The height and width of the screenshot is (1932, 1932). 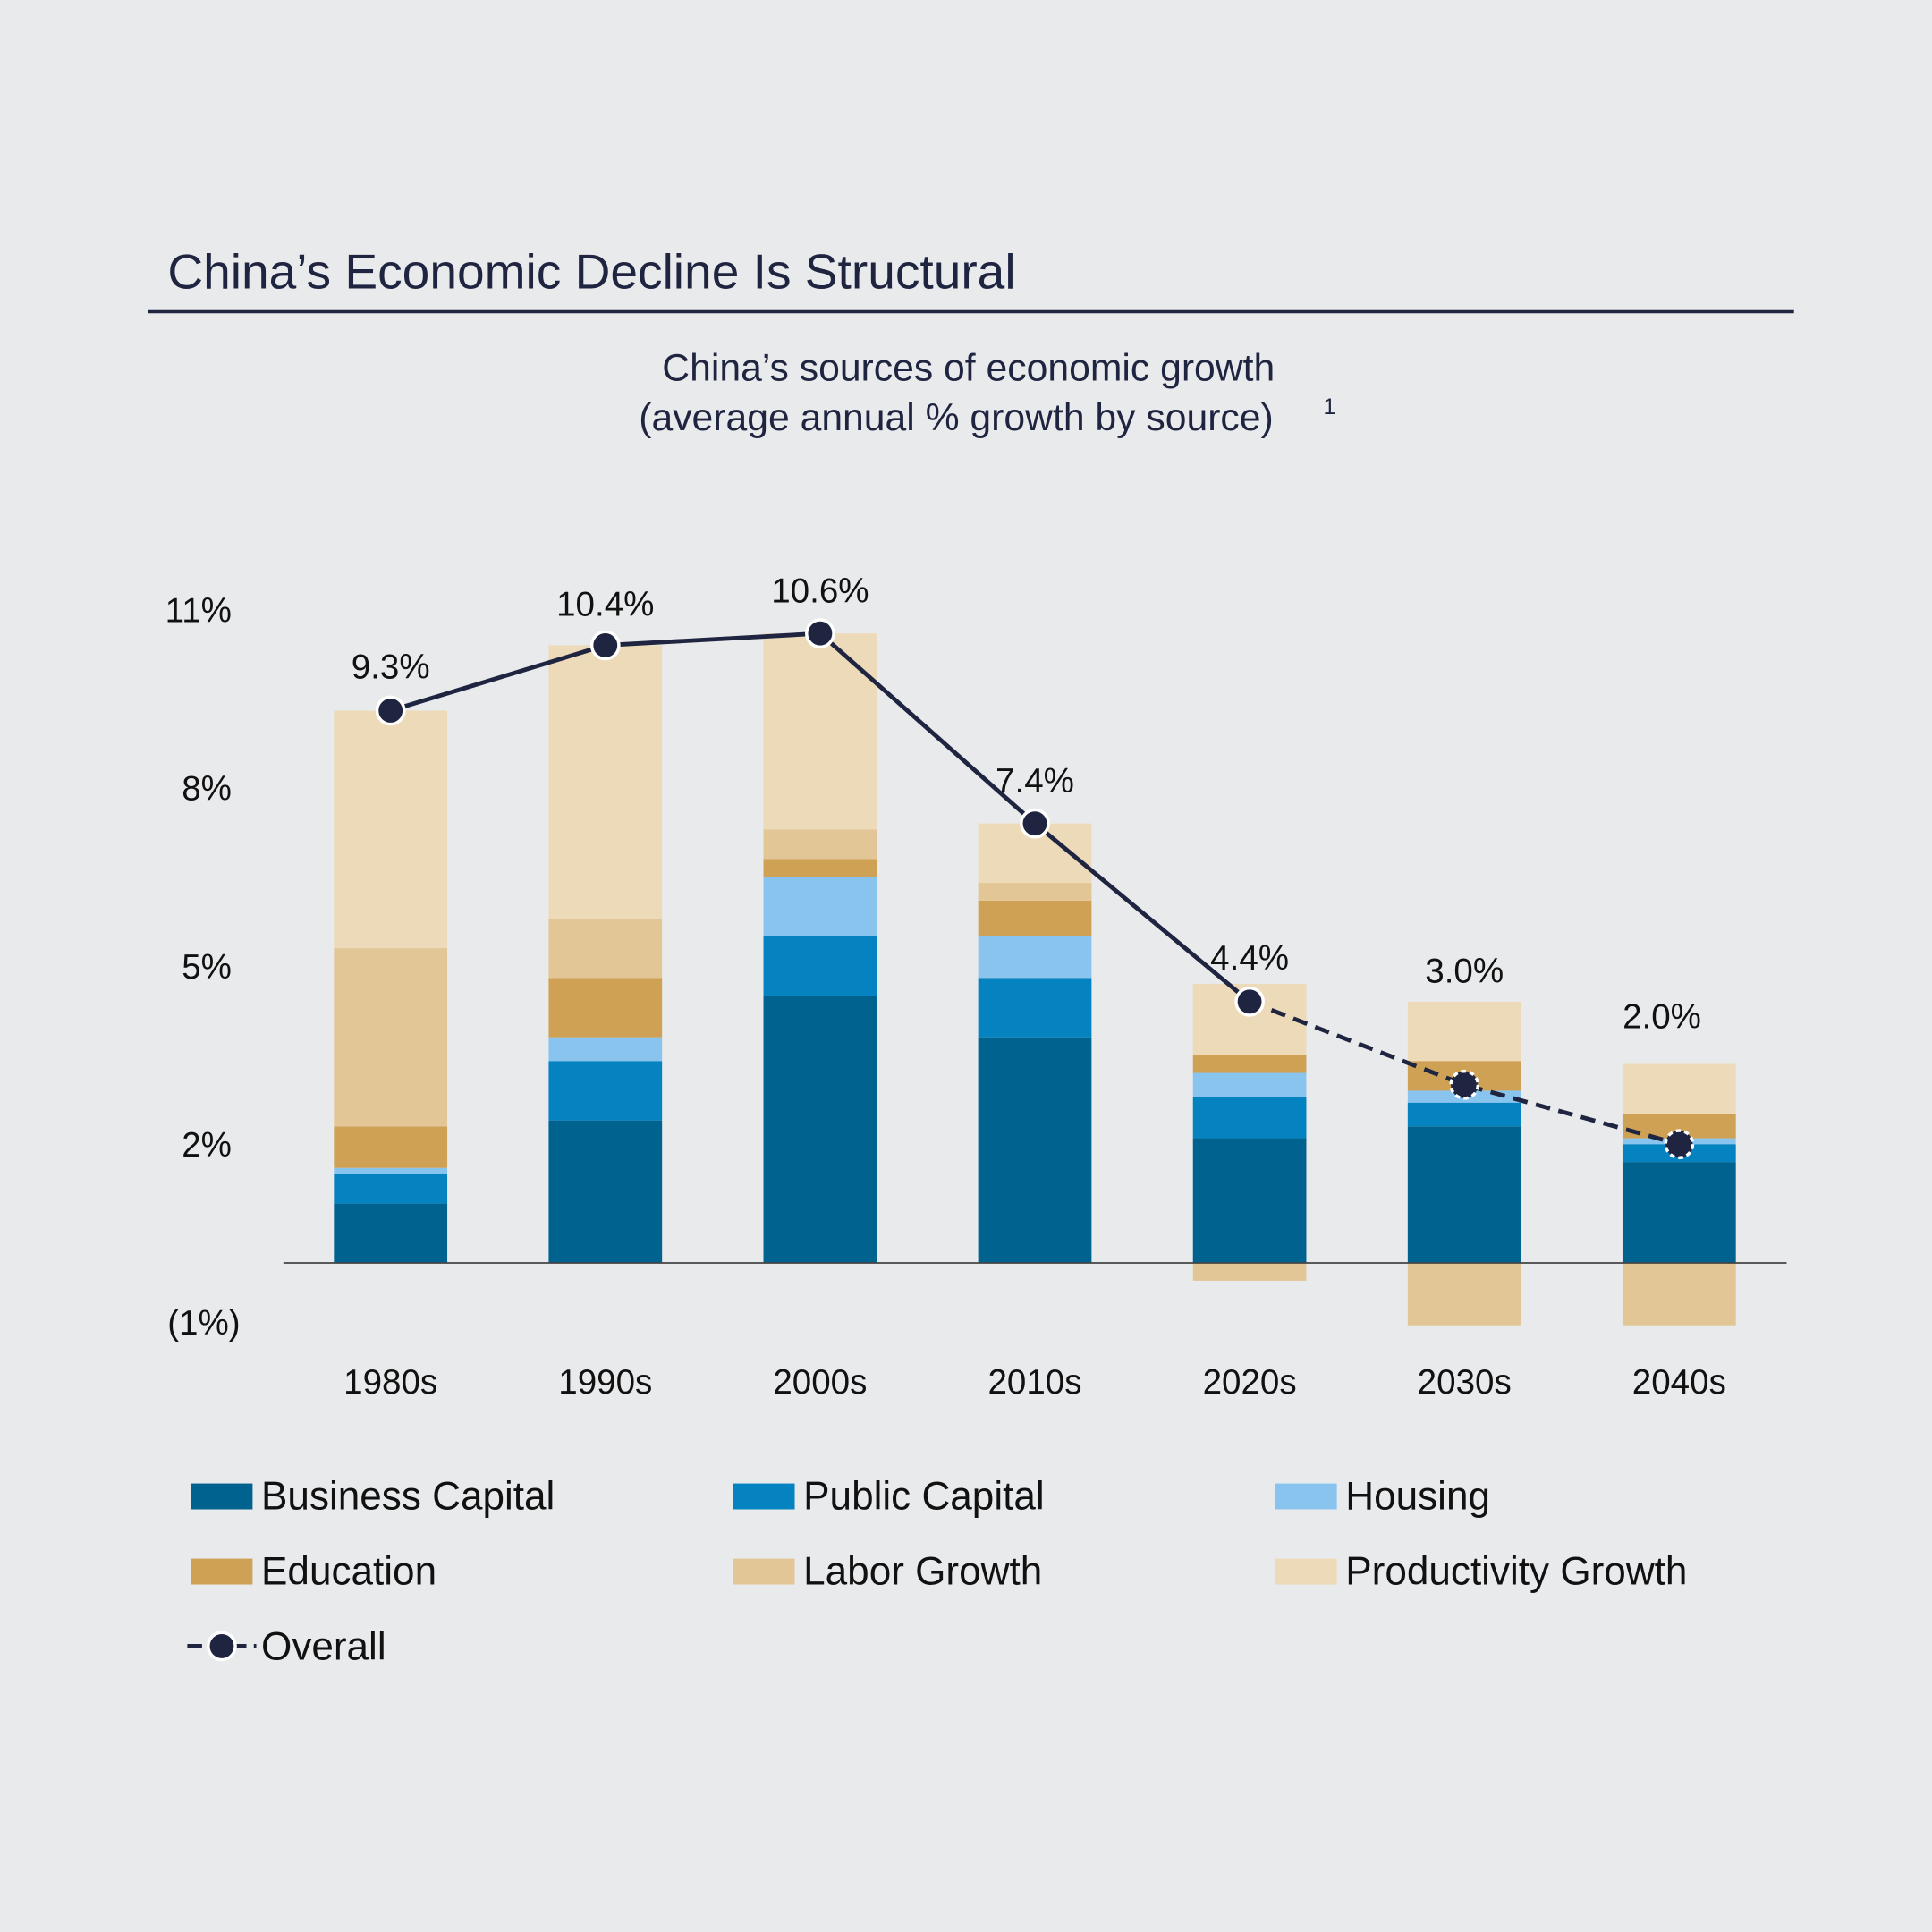 I want to click on x-tick-label: 2010s, so click(x=1034, y=1382).